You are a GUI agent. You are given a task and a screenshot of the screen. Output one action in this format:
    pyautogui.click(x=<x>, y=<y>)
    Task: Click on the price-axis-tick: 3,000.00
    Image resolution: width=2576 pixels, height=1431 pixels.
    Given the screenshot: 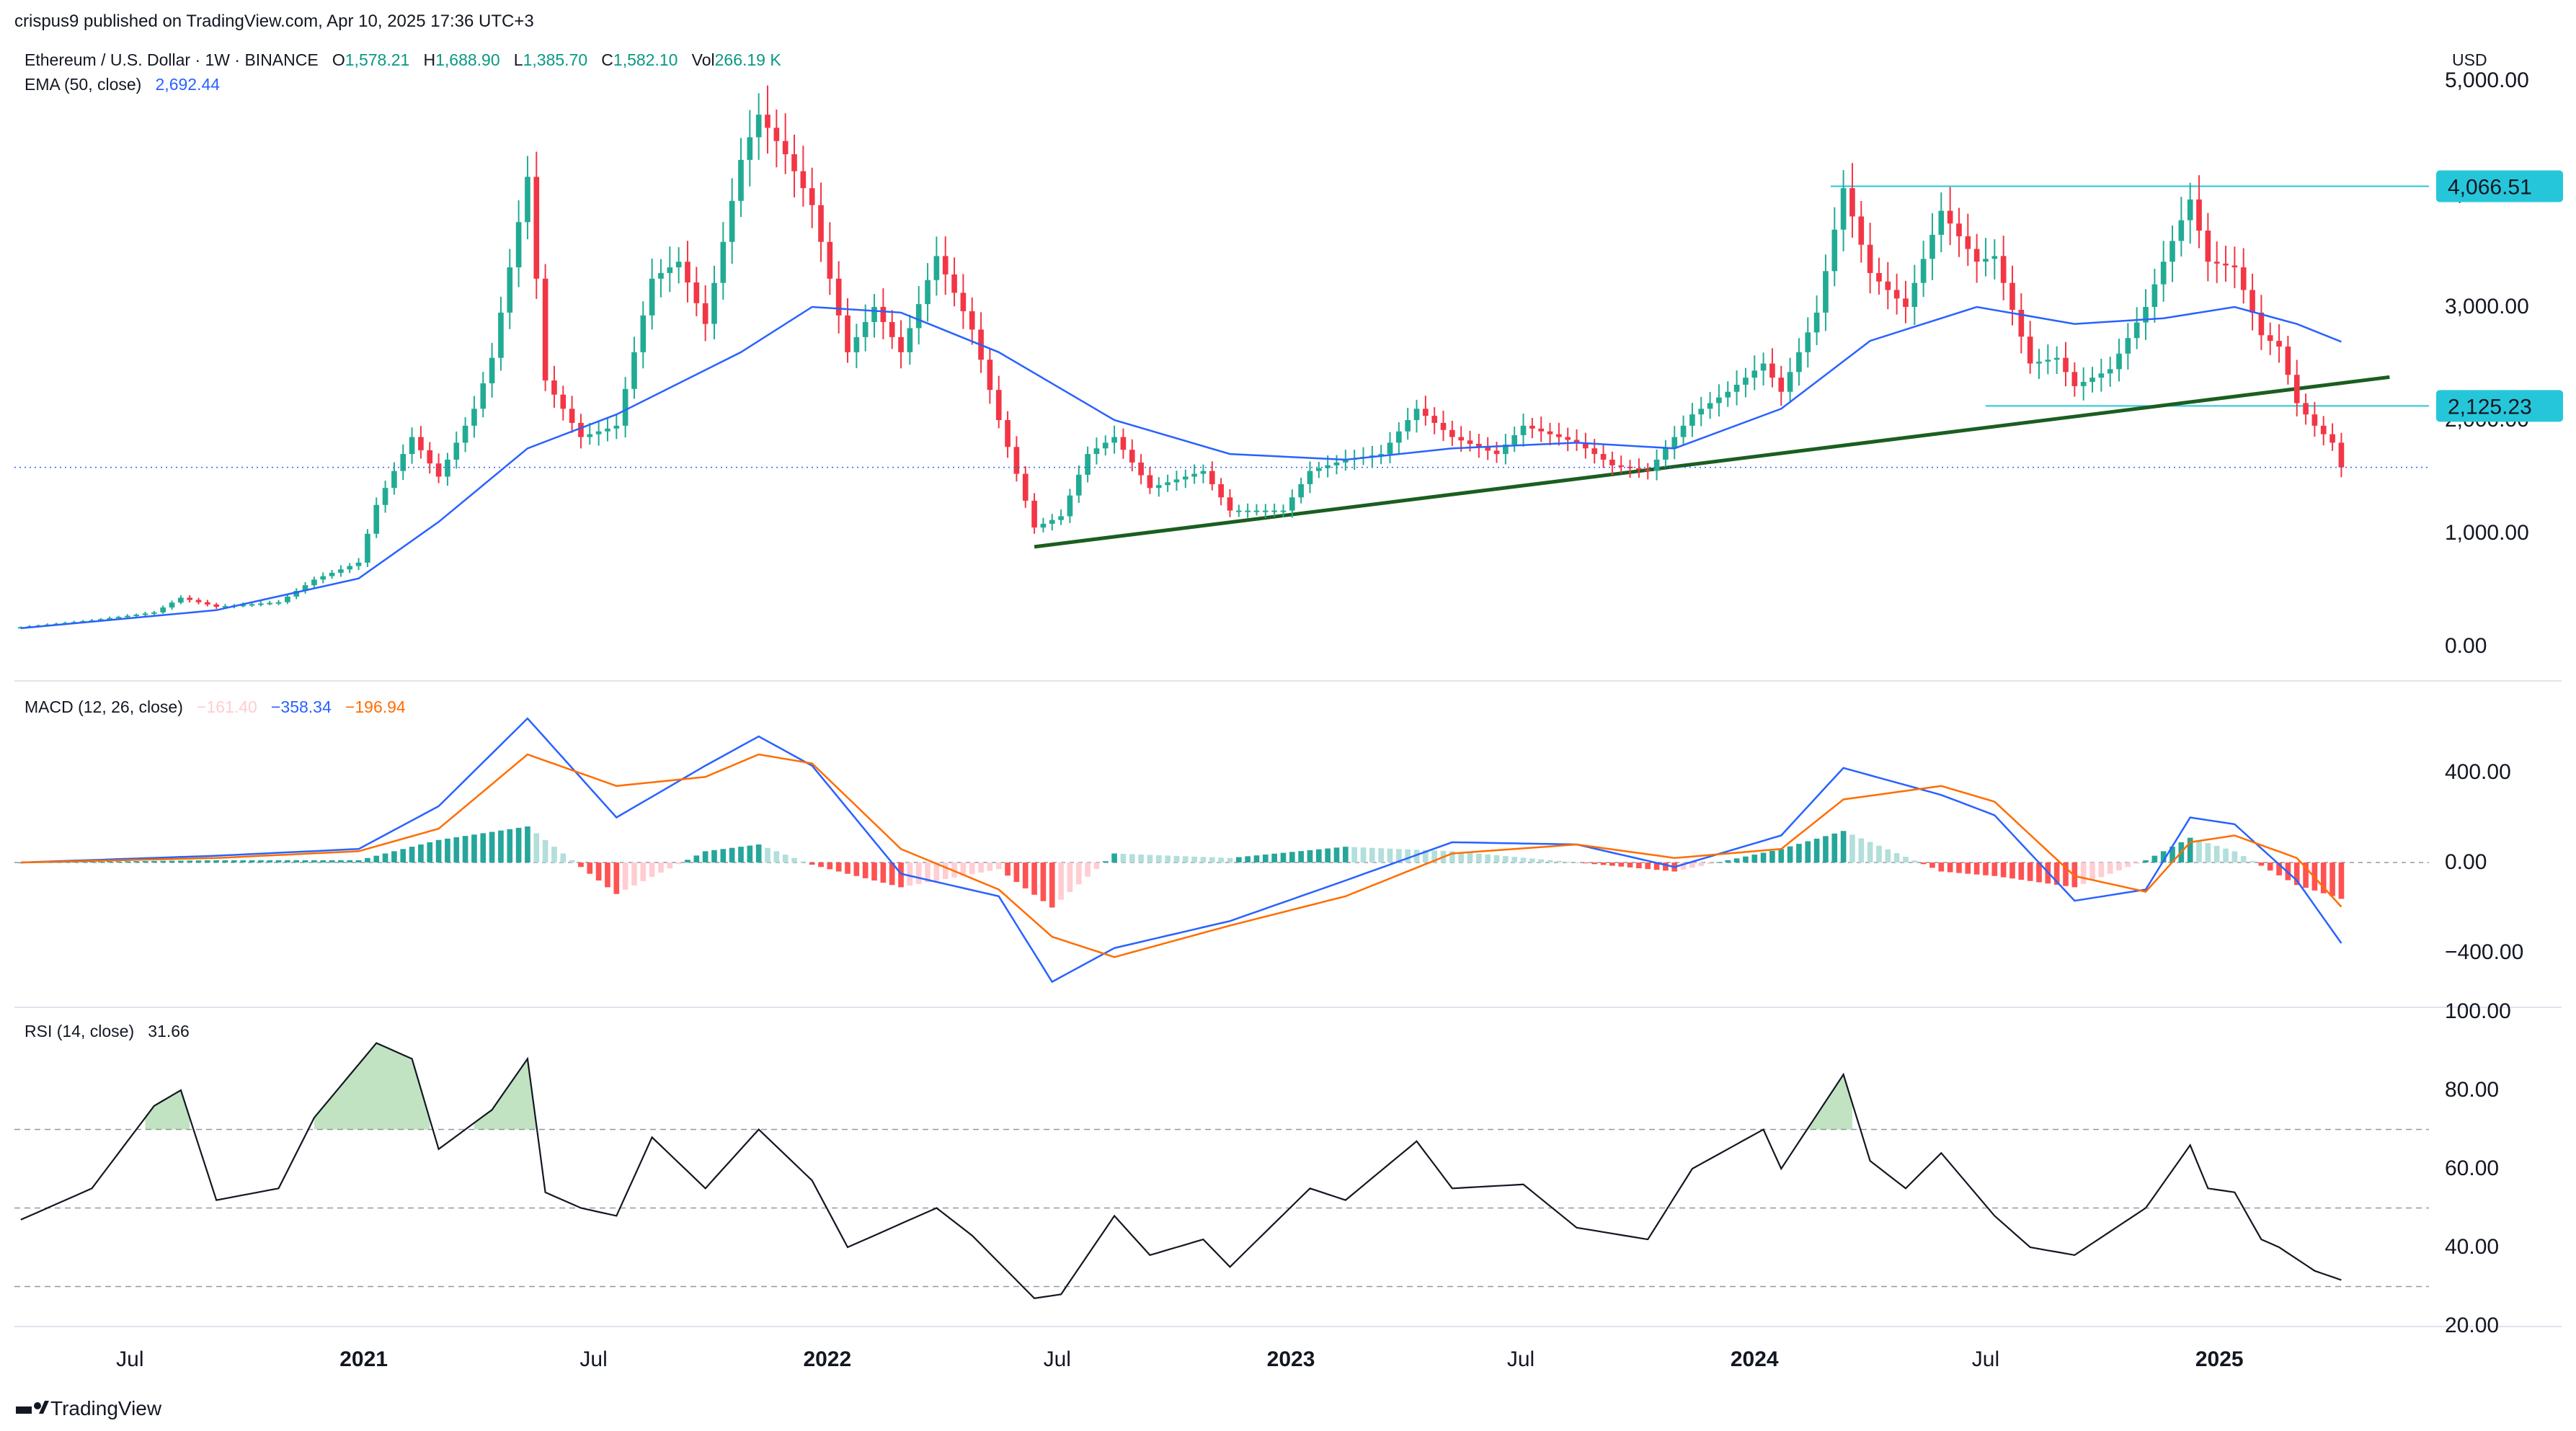 What is the action you would take?
    pyautogui.click(x=2487, y=306)
    